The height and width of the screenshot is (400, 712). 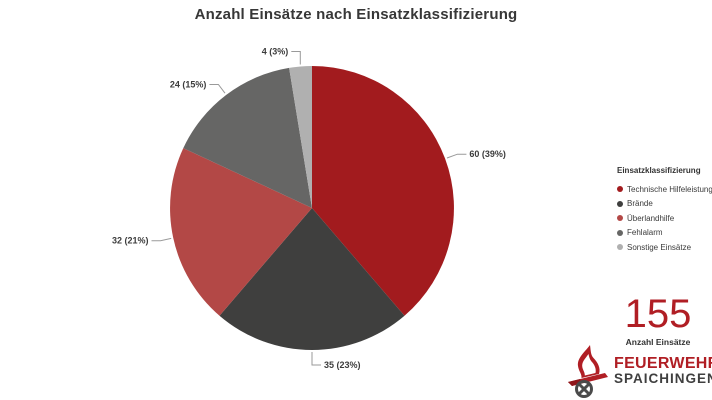 I want to click on logo-line2: SPAICHINGEN, so click(x=663, y=379).